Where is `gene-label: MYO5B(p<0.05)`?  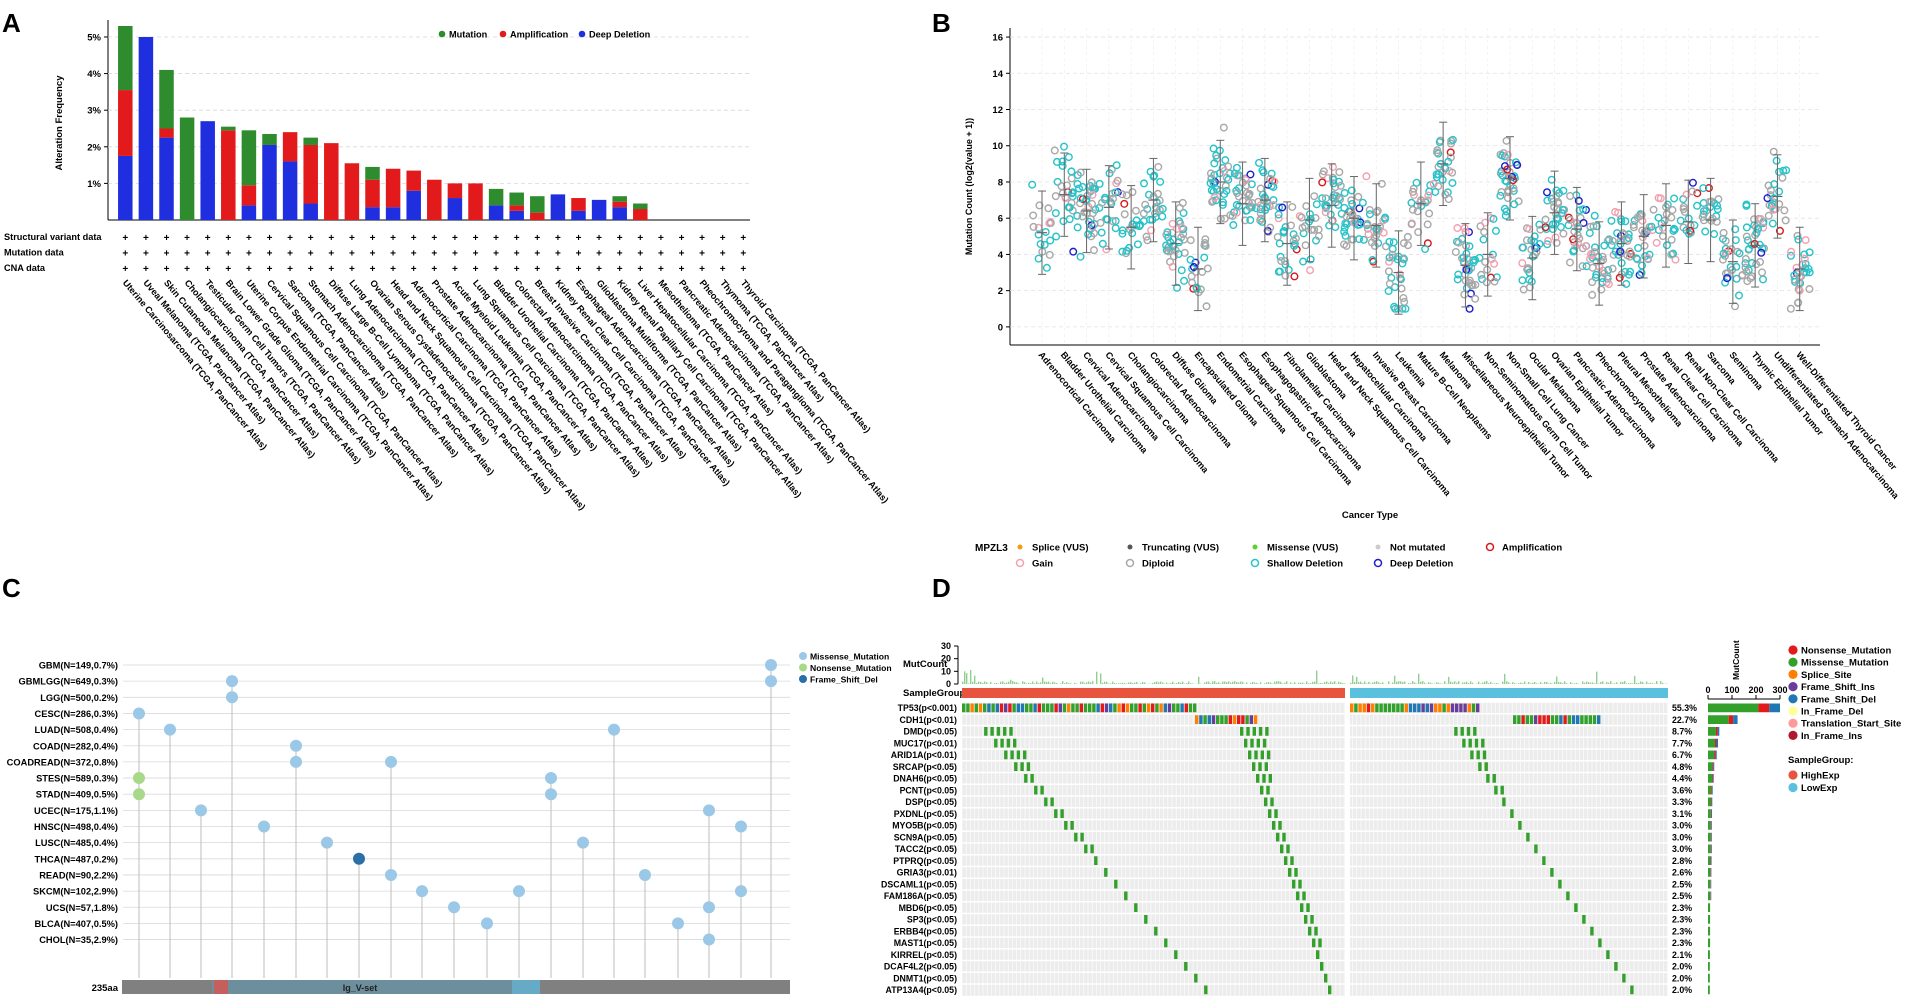 gene-label: MYO5B(p<0.05) is located at coordinates (924, 826).